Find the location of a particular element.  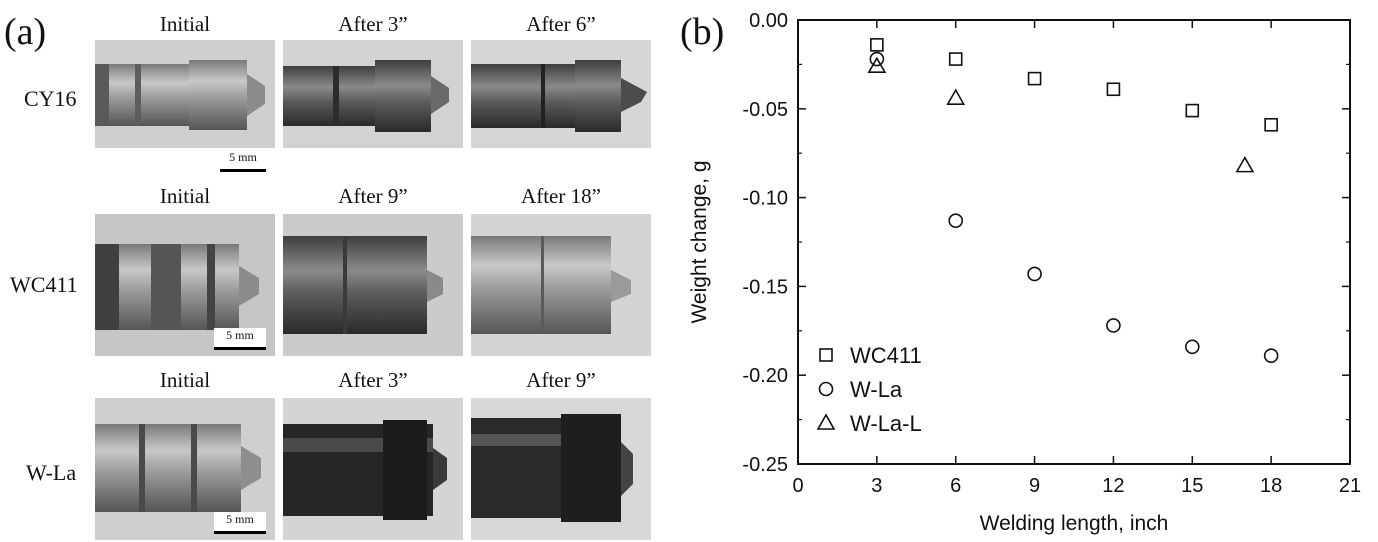

chart-legend: WC411 W-La W-La-L is located at coordinates (869, 389).